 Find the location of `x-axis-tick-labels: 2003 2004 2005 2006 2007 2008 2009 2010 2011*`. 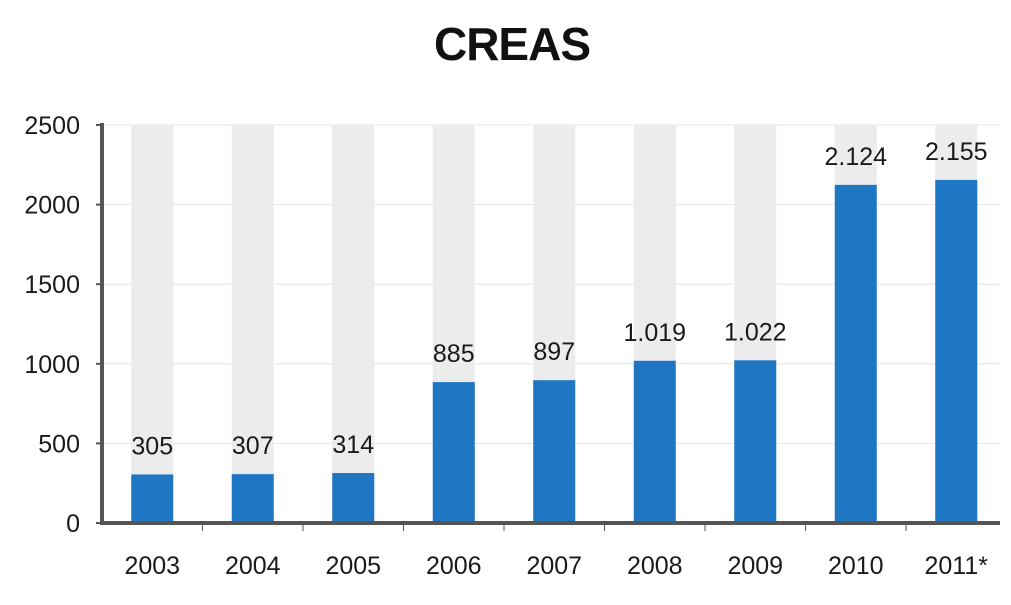

x-axis-tick-labels: 2003 2004 2005 2006 2007 2008 2009 2010 2011* is located at coordinates (556, 566).